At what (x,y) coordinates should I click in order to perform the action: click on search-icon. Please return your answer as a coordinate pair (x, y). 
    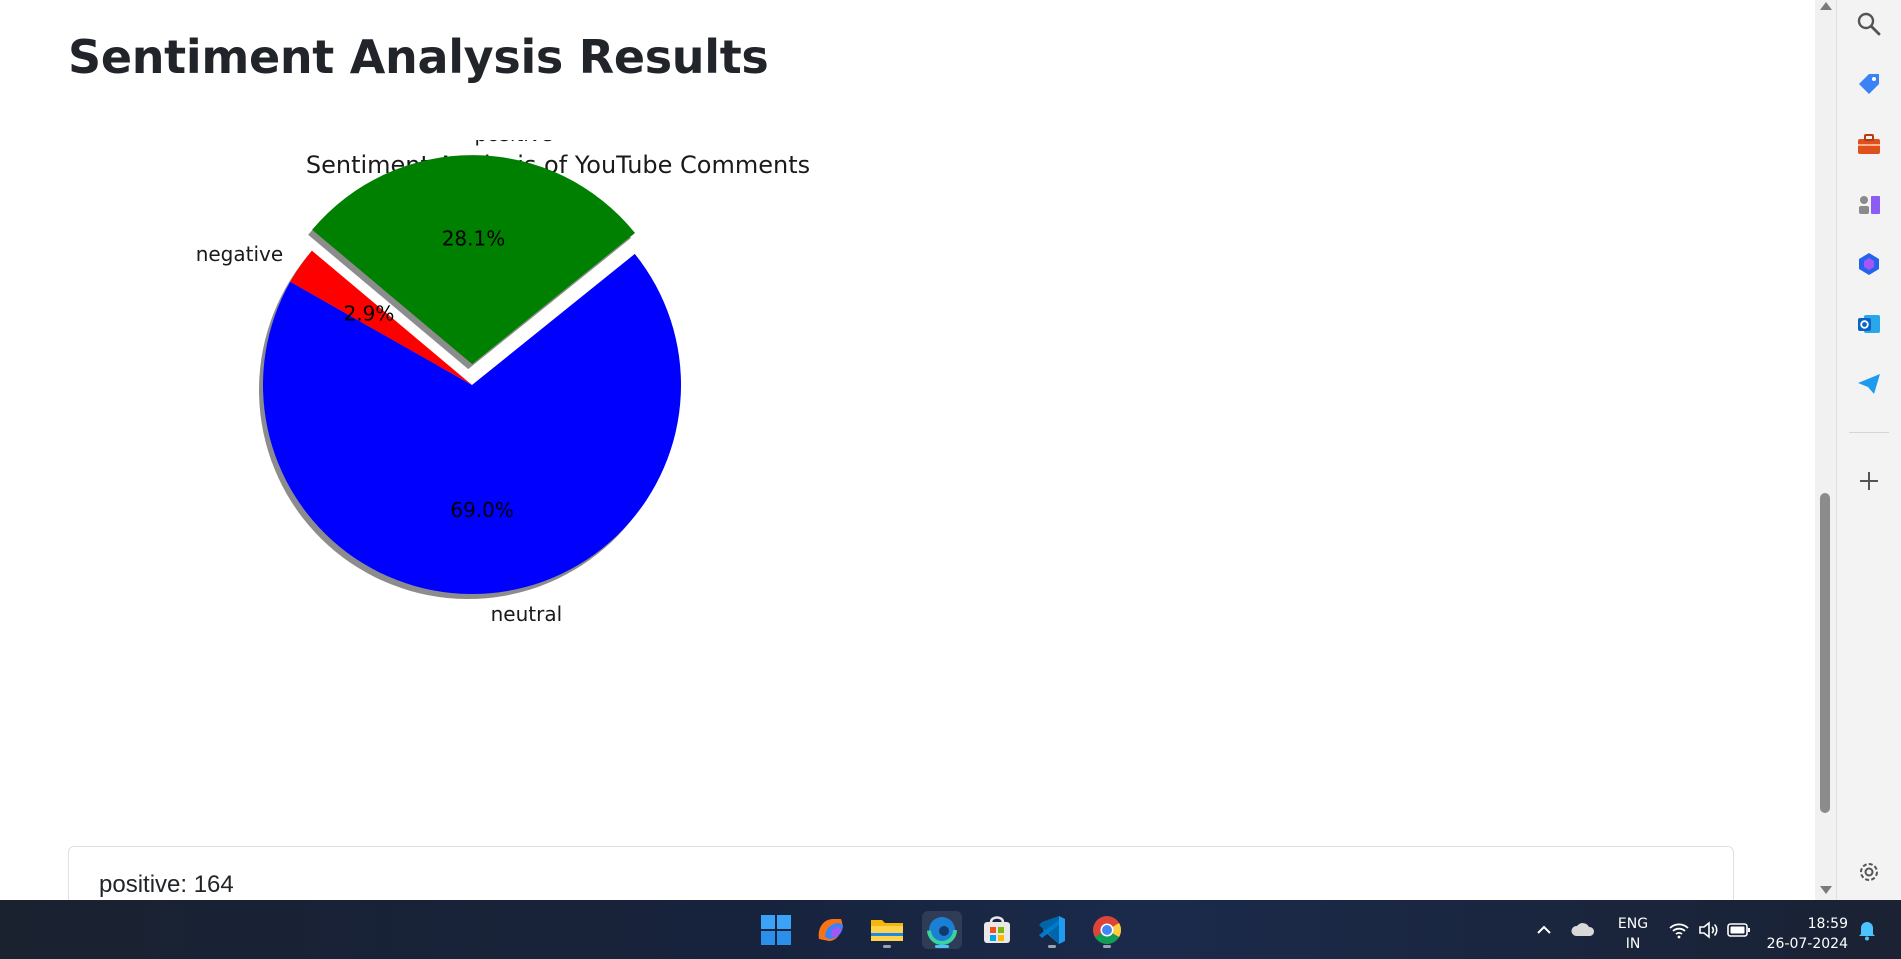
    Looking at the image, I should click on (1869, 24).